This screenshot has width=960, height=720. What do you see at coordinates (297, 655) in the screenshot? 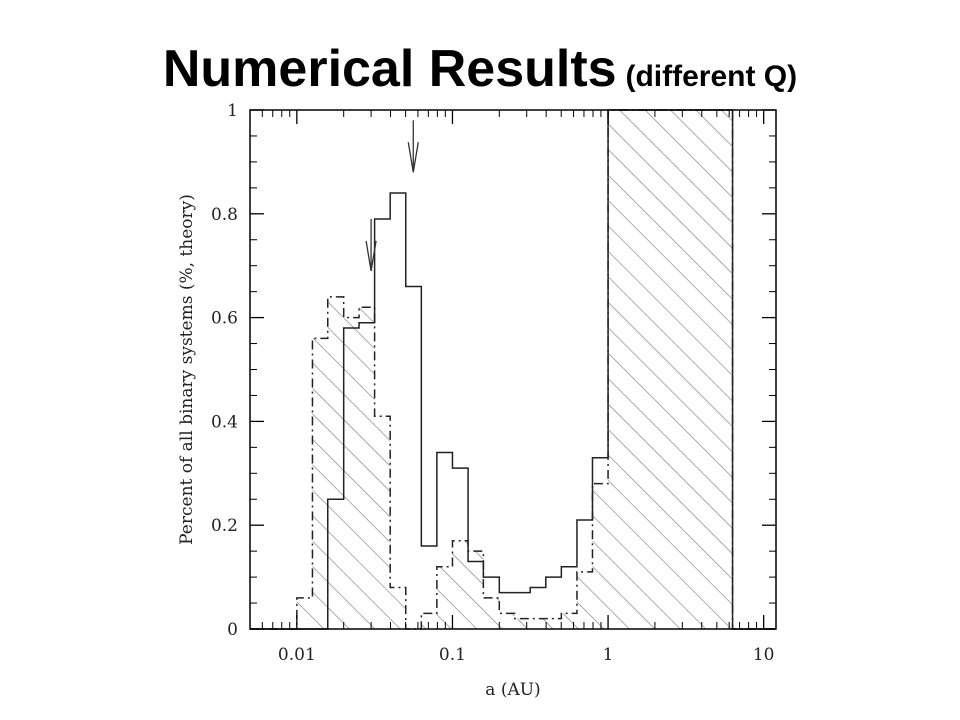
I see `x-tick-label-0: 0.01` at bounding box center [297, 655].